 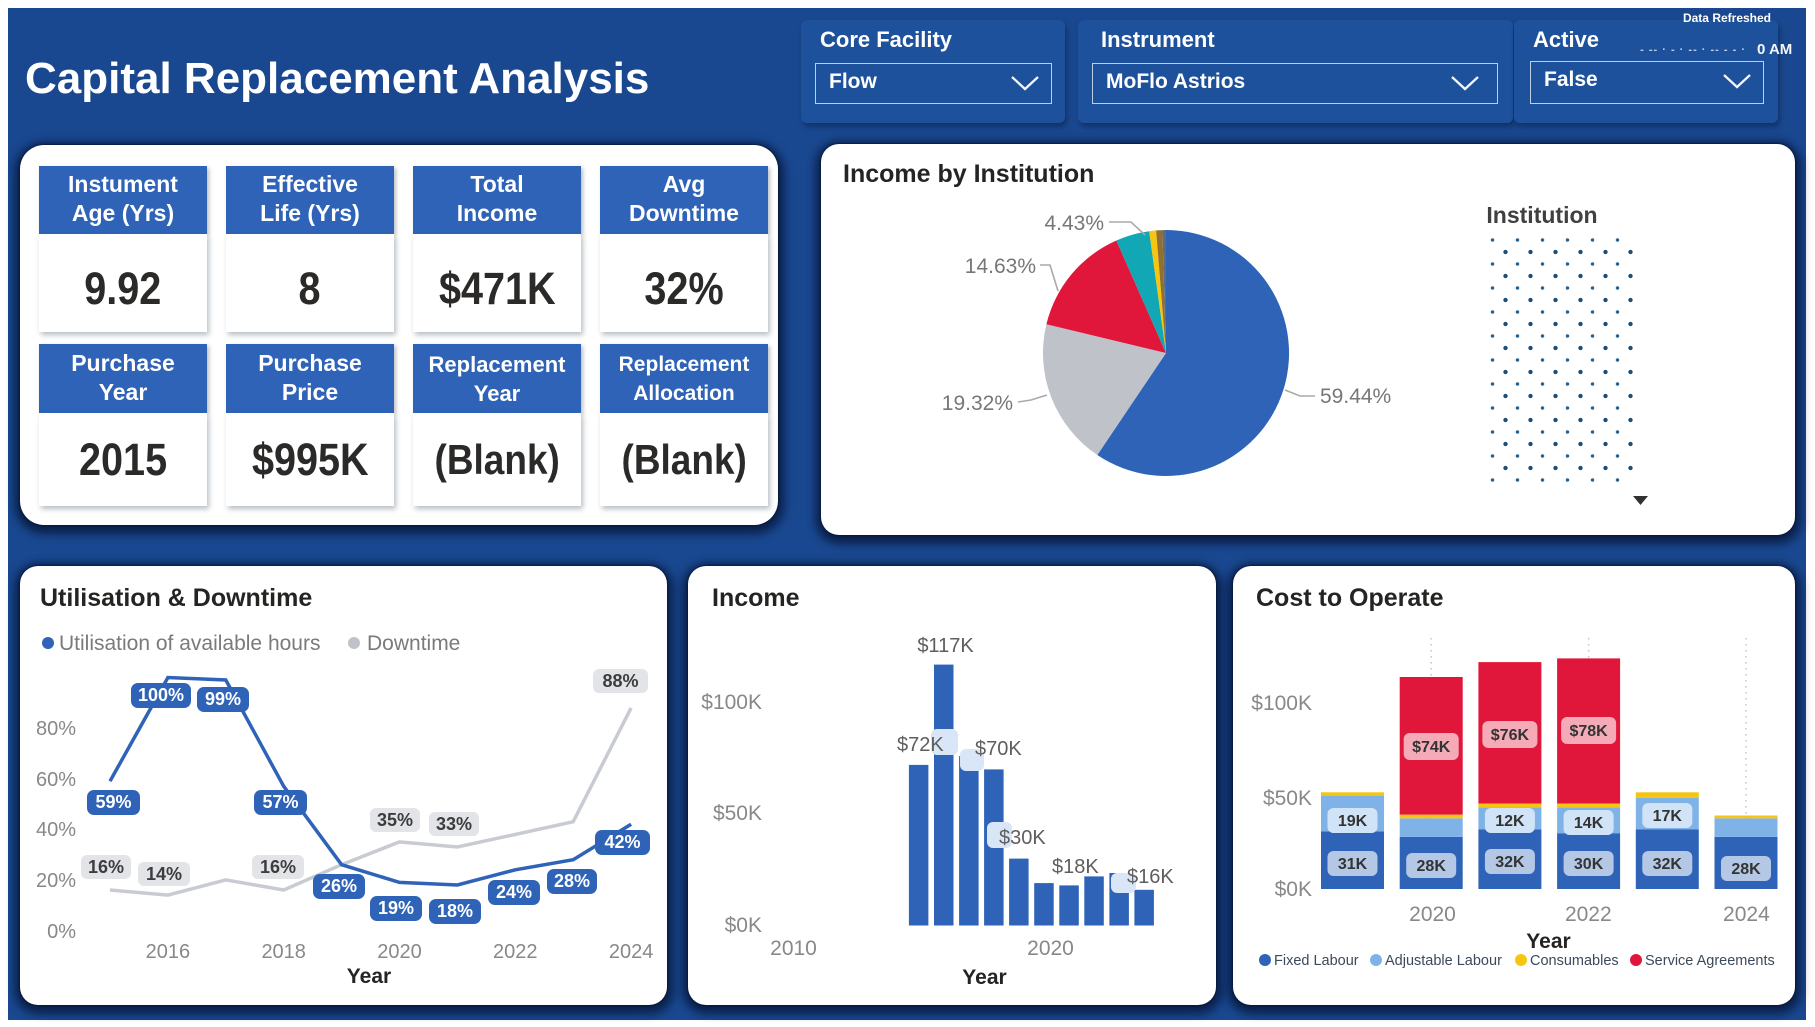 I want to click on svg-text: 2010, so click(x=793, y=948).